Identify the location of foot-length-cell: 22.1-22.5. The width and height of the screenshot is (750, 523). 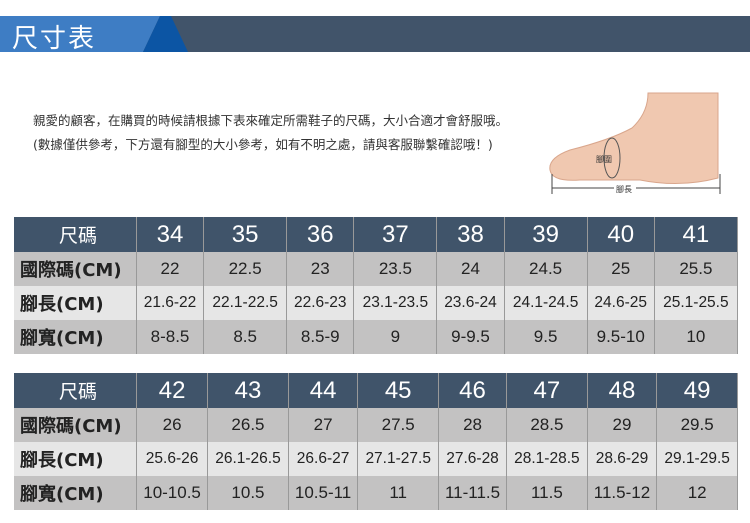
(245, 303).